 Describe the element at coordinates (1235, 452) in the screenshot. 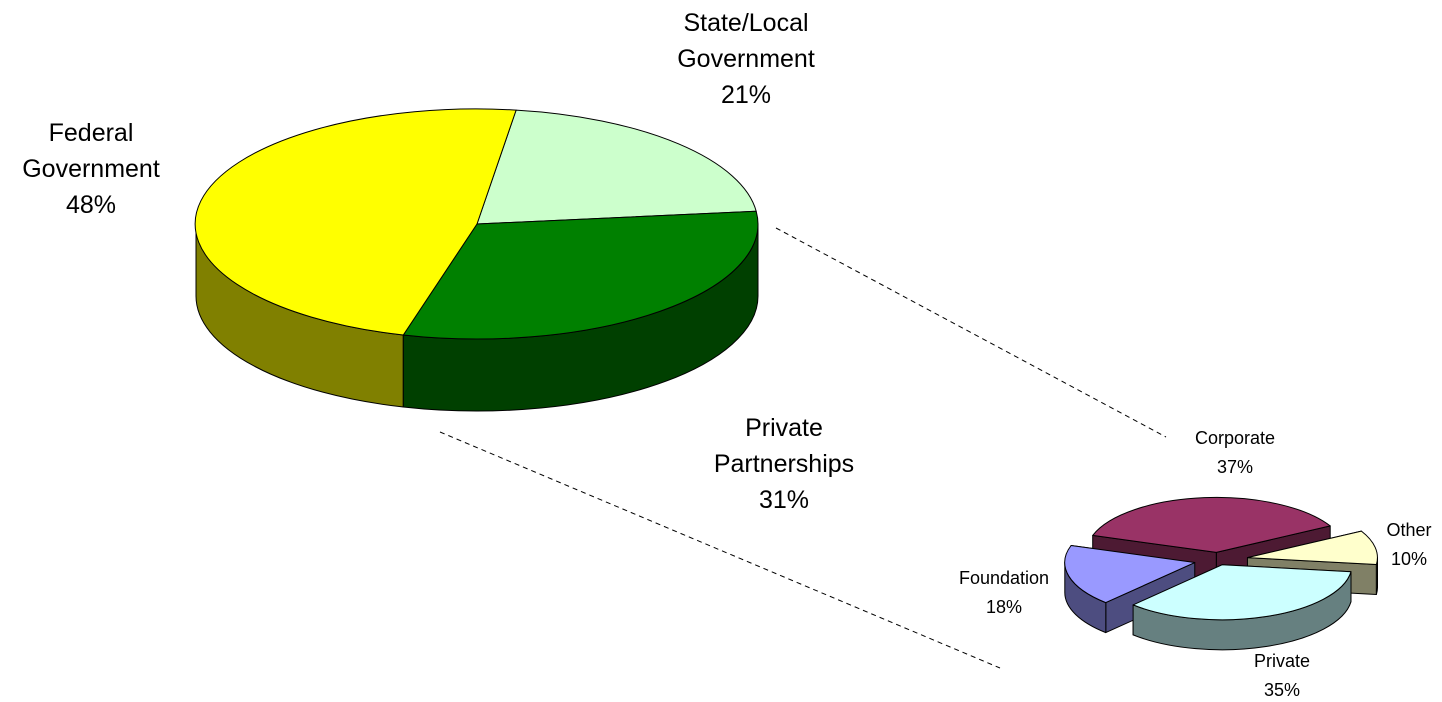

I see `corporate-label: Corporate 37%` at that location.